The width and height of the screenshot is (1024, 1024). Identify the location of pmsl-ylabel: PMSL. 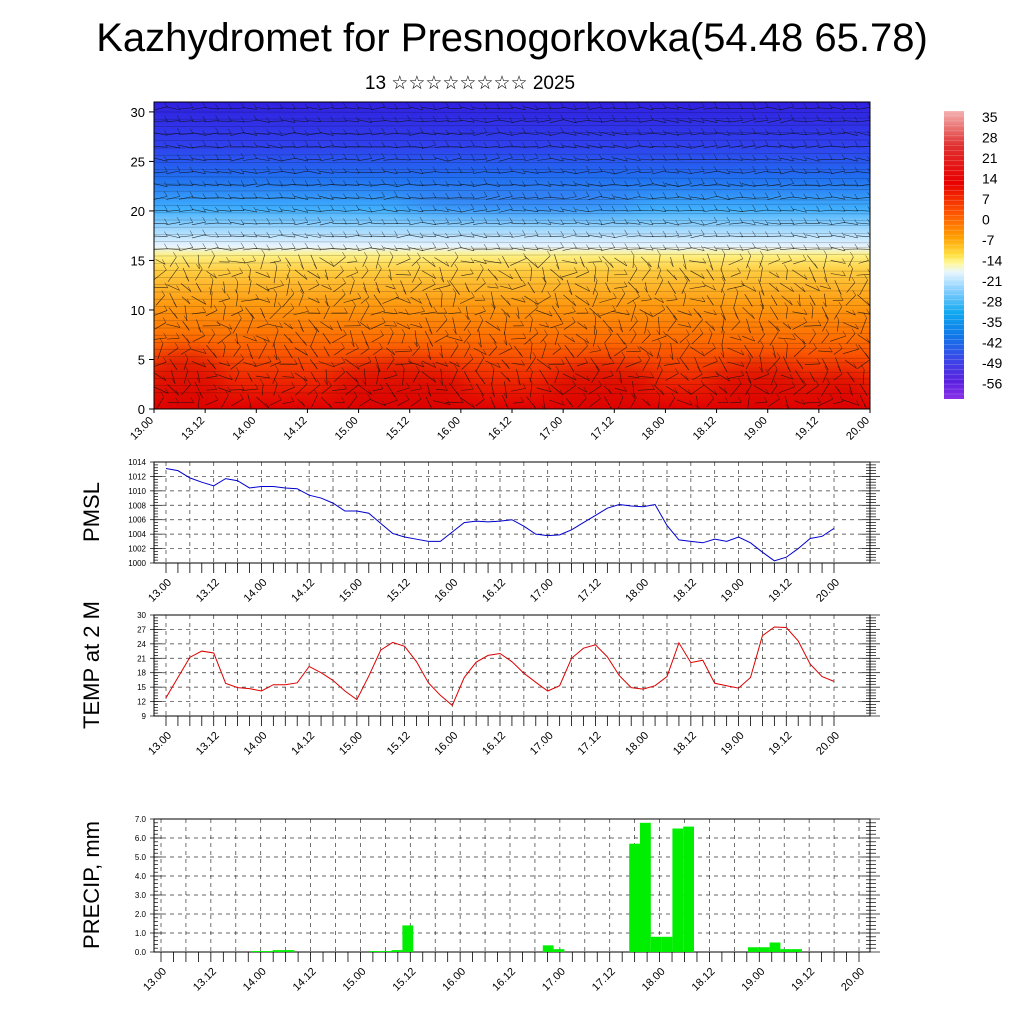
(91, 512).